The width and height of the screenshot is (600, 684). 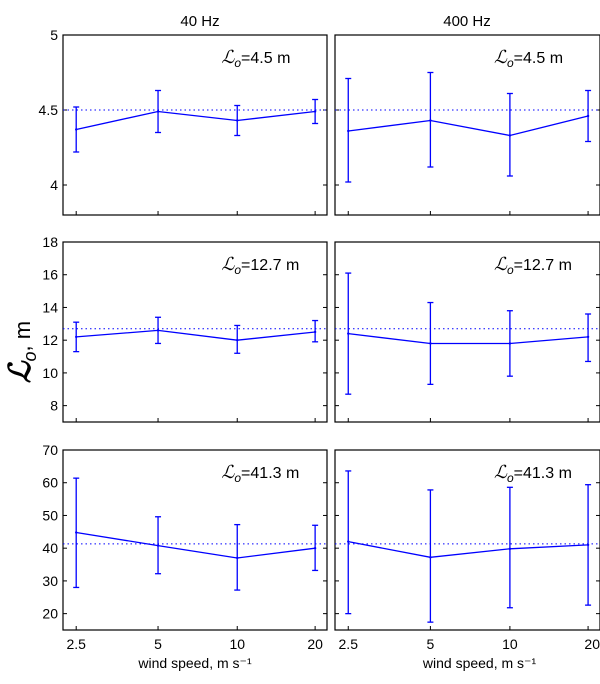 I want to click on y-axis-label-unit: , m, so click(x=22, y=336).